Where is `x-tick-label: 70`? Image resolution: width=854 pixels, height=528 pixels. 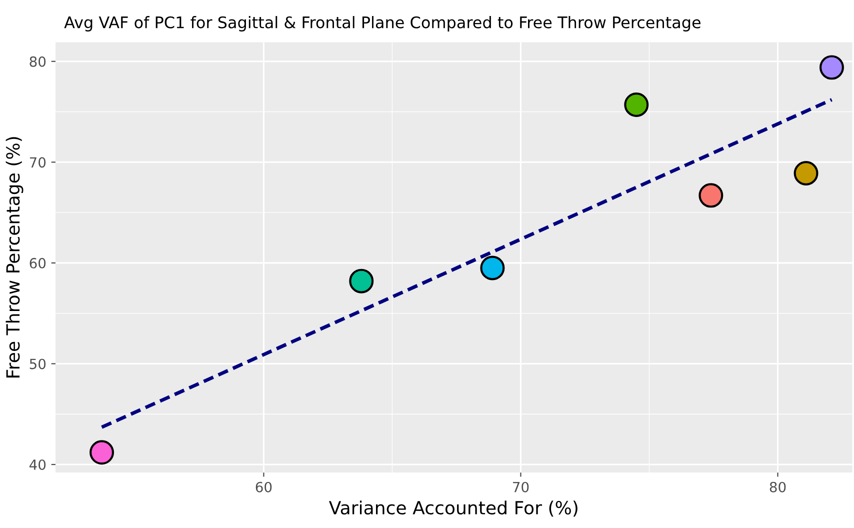
x-tick-label: 70 is located at coordinates (521, 487).